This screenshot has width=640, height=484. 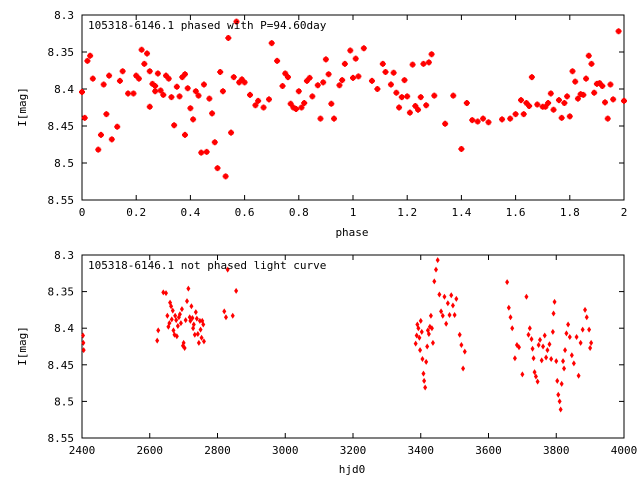 What do you see at coordinates (488, 450) in the screenshot?
I see `x-tick-label: 3600` at bounding box center [488, 450].